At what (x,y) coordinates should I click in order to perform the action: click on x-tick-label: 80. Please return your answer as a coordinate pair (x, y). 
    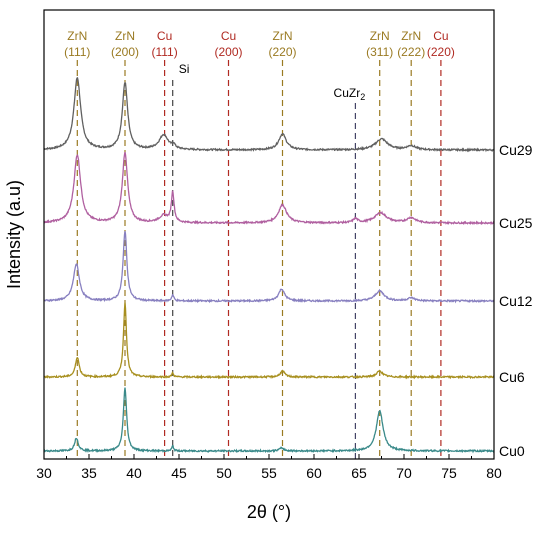
    Looking at the image, I should click on (494, 473).